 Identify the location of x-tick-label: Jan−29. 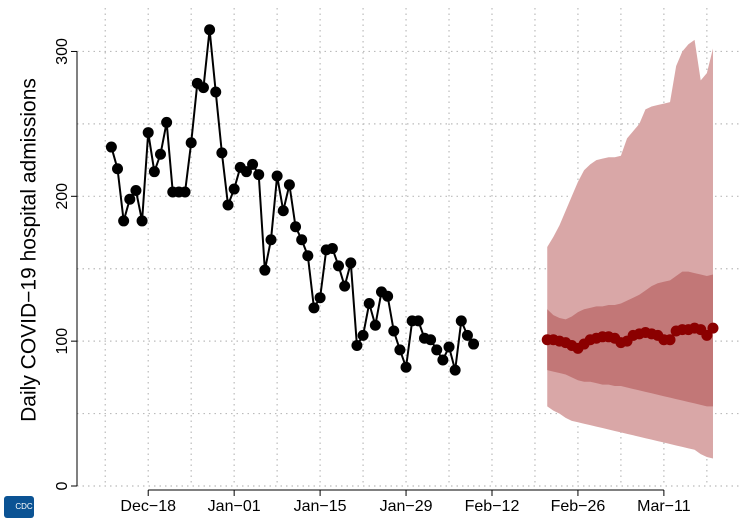
(406, 506).